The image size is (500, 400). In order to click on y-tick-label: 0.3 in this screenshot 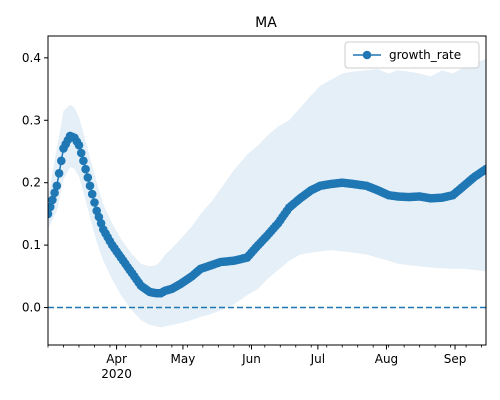, I will do `click(31, 120)`.